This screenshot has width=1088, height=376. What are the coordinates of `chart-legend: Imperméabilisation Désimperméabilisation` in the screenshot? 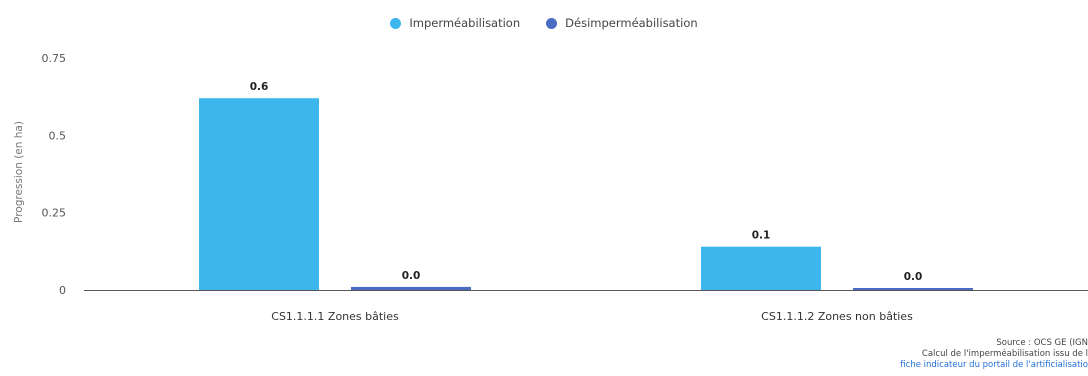 It's located at (544, 23).